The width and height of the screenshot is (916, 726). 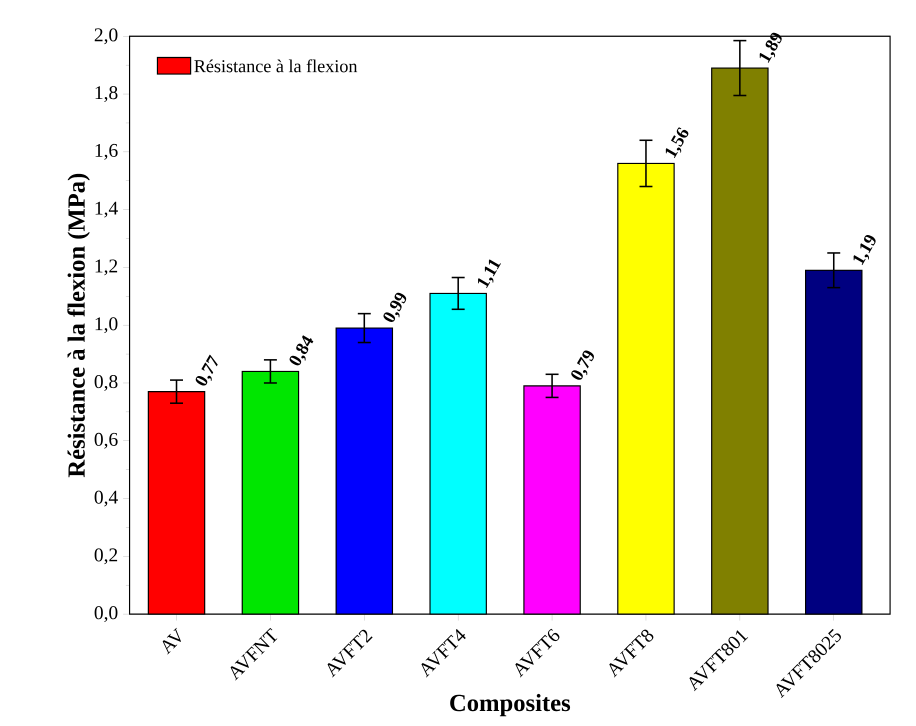 What do you see at coordinates (106, 556) in the screenshot?
I see `y-tick-label: 0,2` at bounding box center [106, 556].